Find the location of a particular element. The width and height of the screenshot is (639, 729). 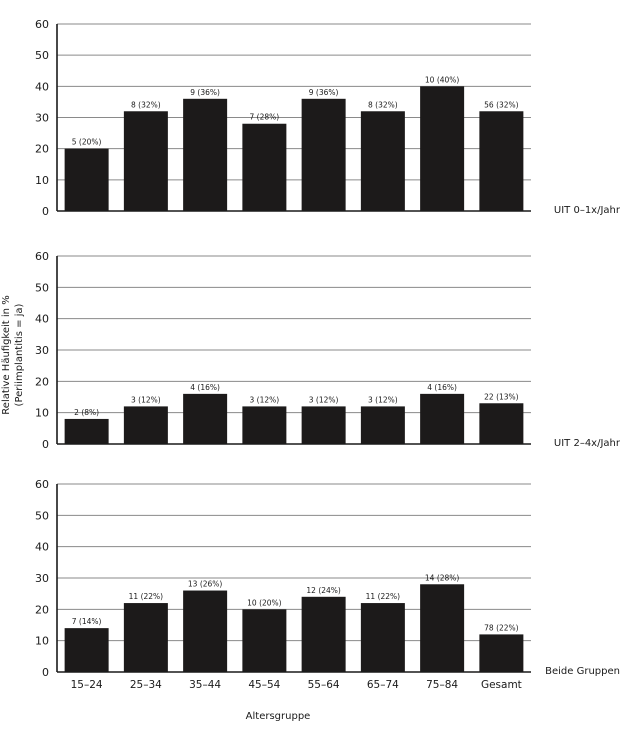

data-label: 78 (22%) is located at coordinates (501, 627).